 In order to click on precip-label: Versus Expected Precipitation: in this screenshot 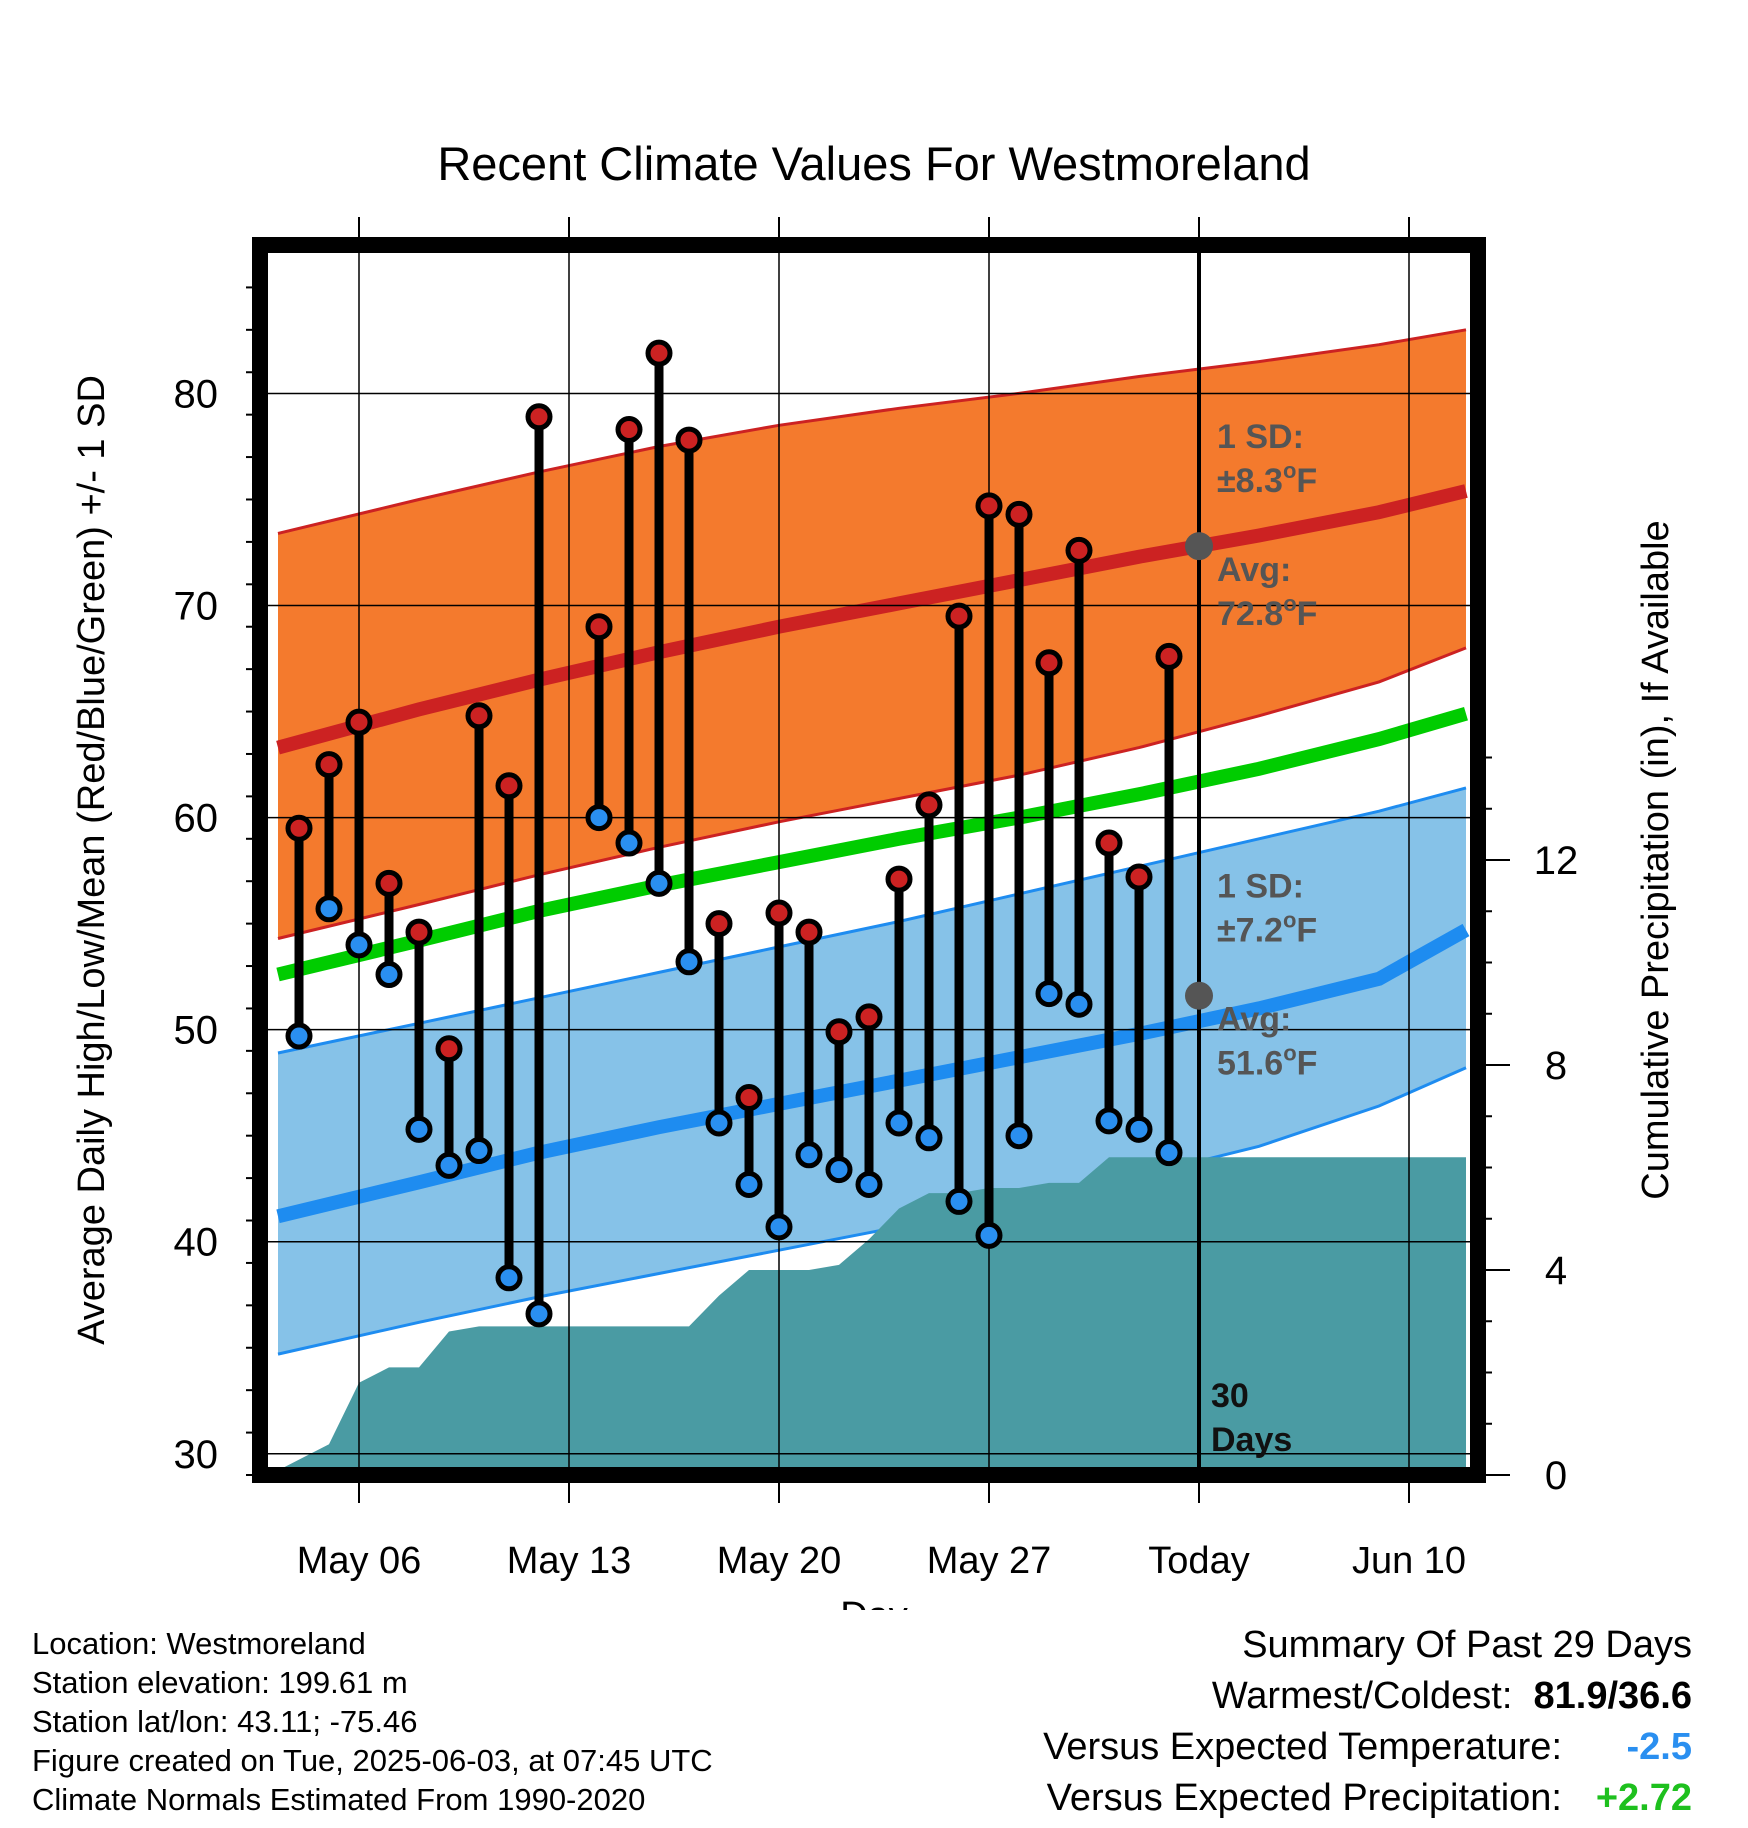, I will do `click(1304, 1798)`.